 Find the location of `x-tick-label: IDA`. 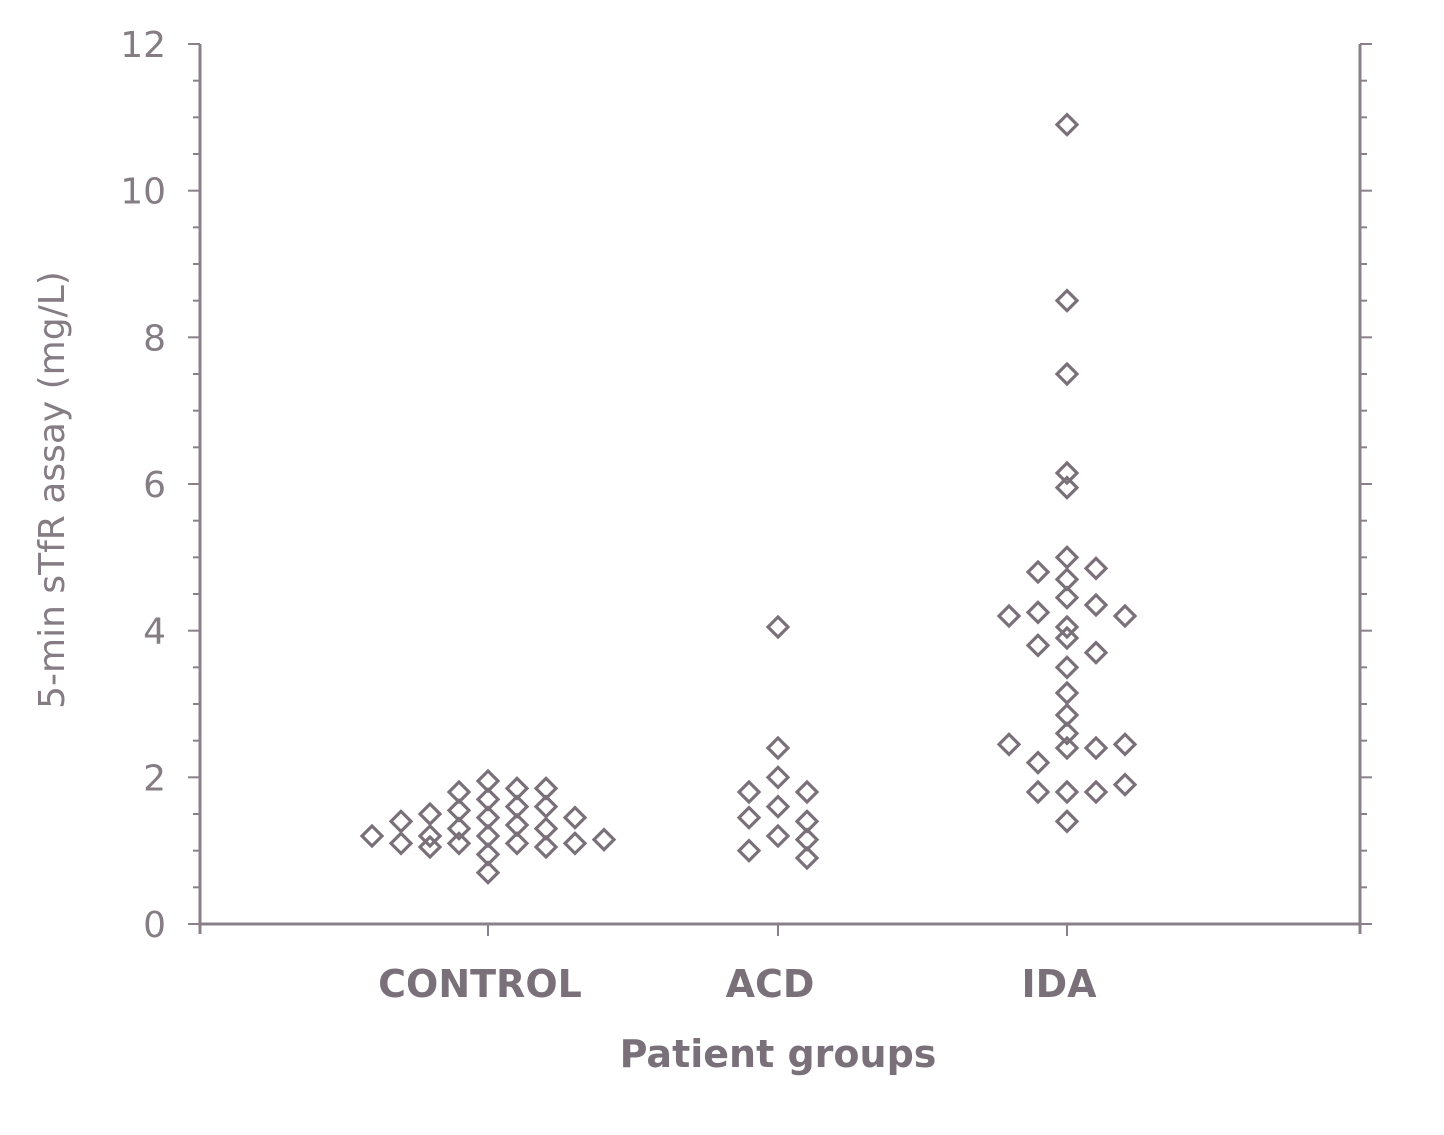

x-tick-label: IDA is located at coordinates (1059, 984).